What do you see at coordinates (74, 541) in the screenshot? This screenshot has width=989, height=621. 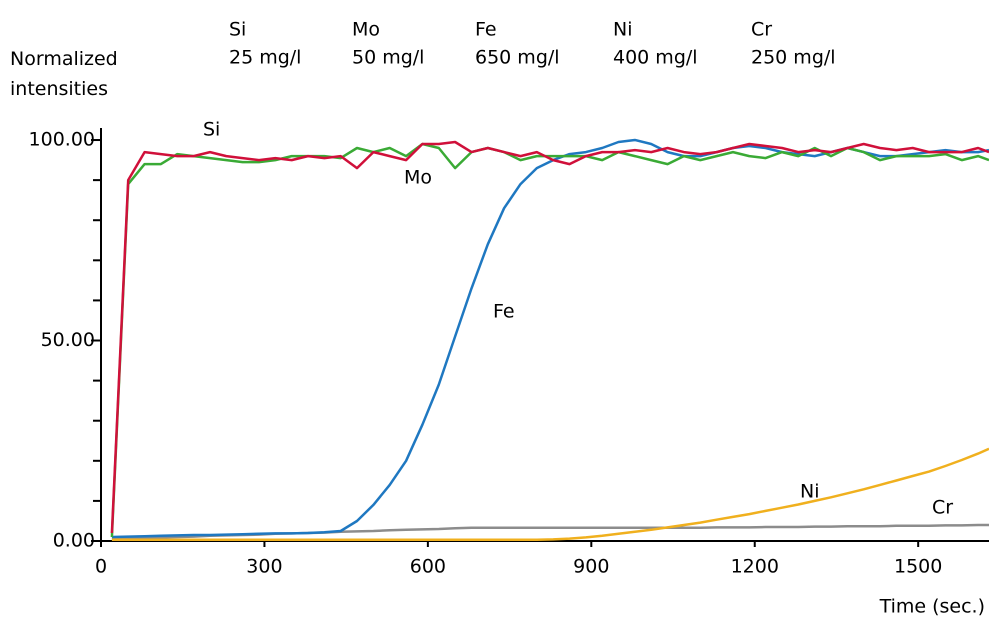 I see `y-tick-label: 0.00` at bounding box center [74, 541].